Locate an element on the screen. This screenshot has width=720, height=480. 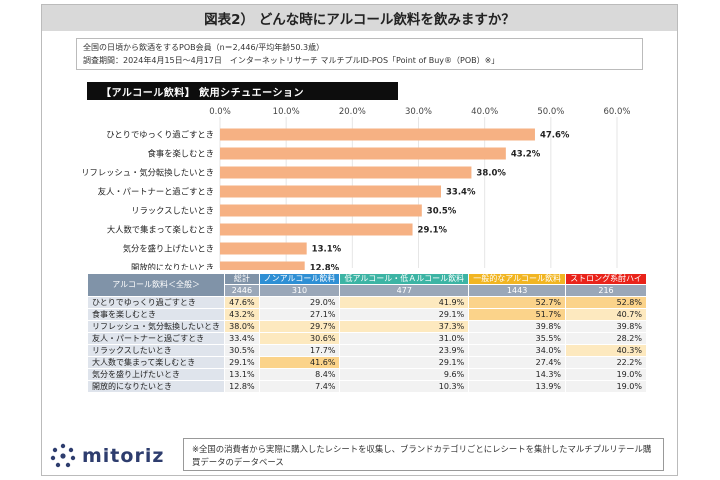
table-cell: 27.4% is located at coordinates (517, 362).